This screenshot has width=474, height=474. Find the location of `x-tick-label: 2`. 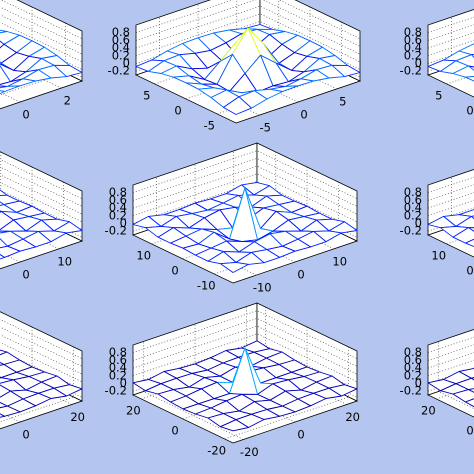

x-tick-label: 2 is located at coordinates (67, 101).